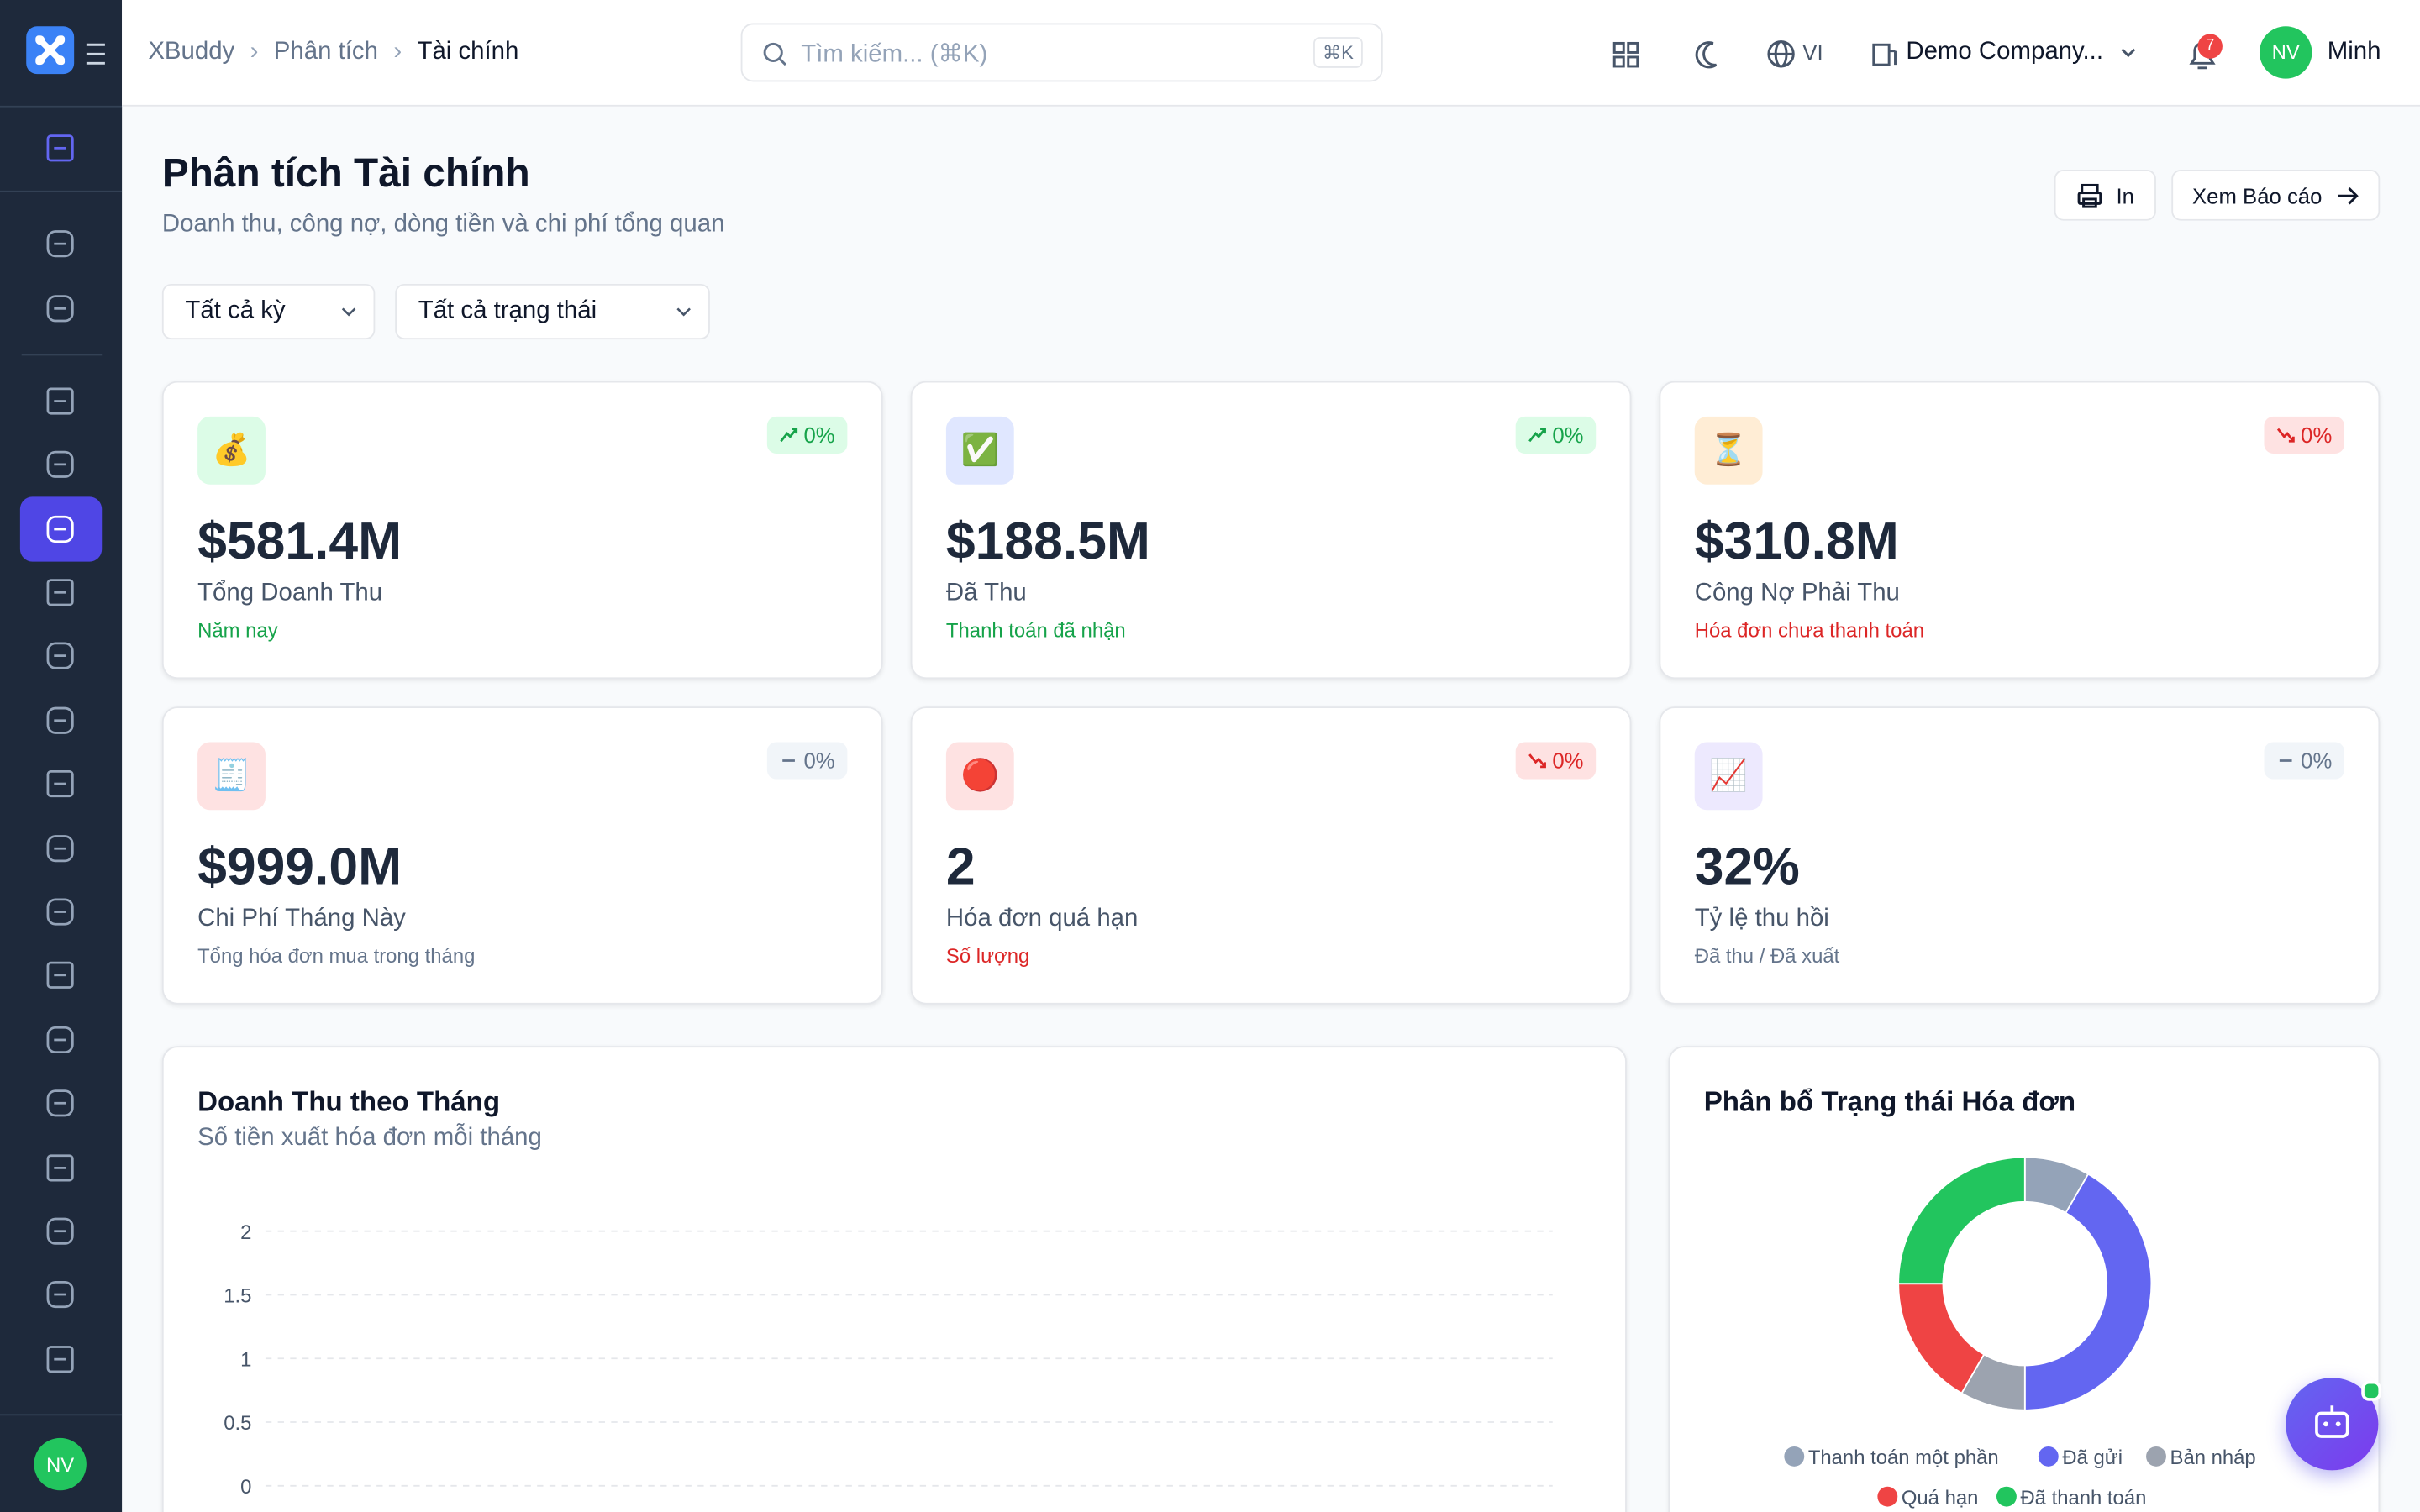 This screenshot has height=1512, width=2420. Describe the element at coordinates (1904, 1457) in the screenshot. I see `legend-label: Thanh toán một phần` at that location.